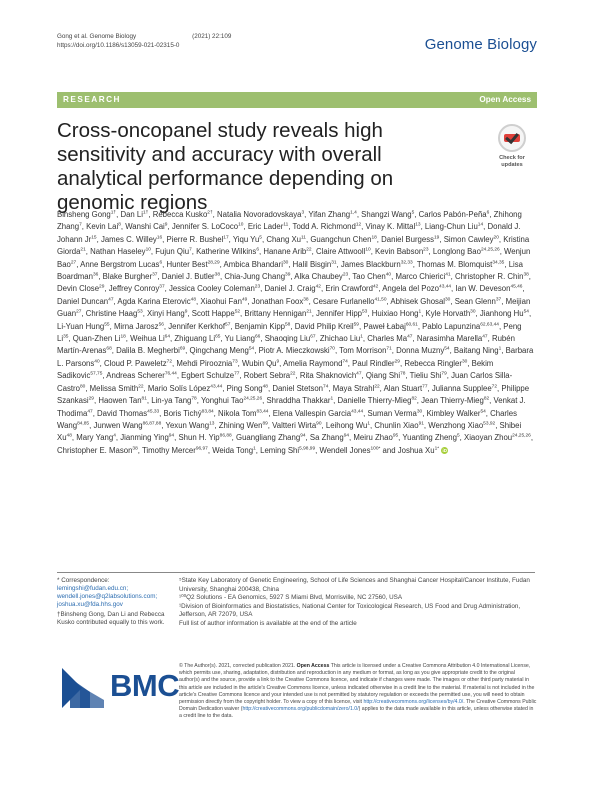 Image resolution: width=595 pixels, height=794 pixels. What do you see at coordinates (197, 239) in the screenshot?
I see `author-name: Pierre R. Bushel17` at bounding box center [197, 239].